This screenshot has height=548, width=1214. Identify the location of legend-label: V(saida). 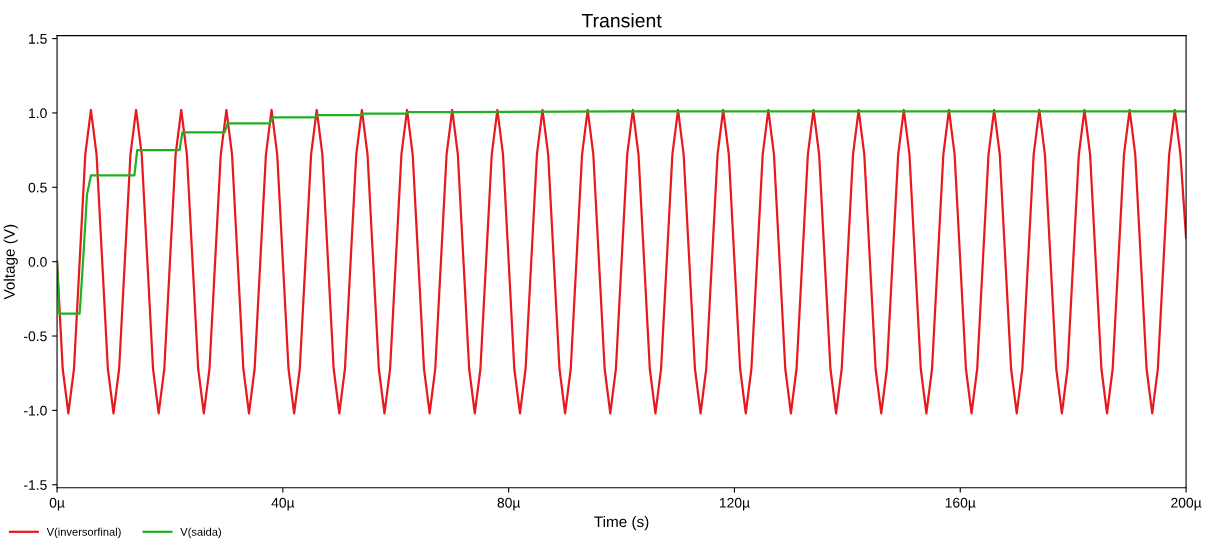
(200, 532).